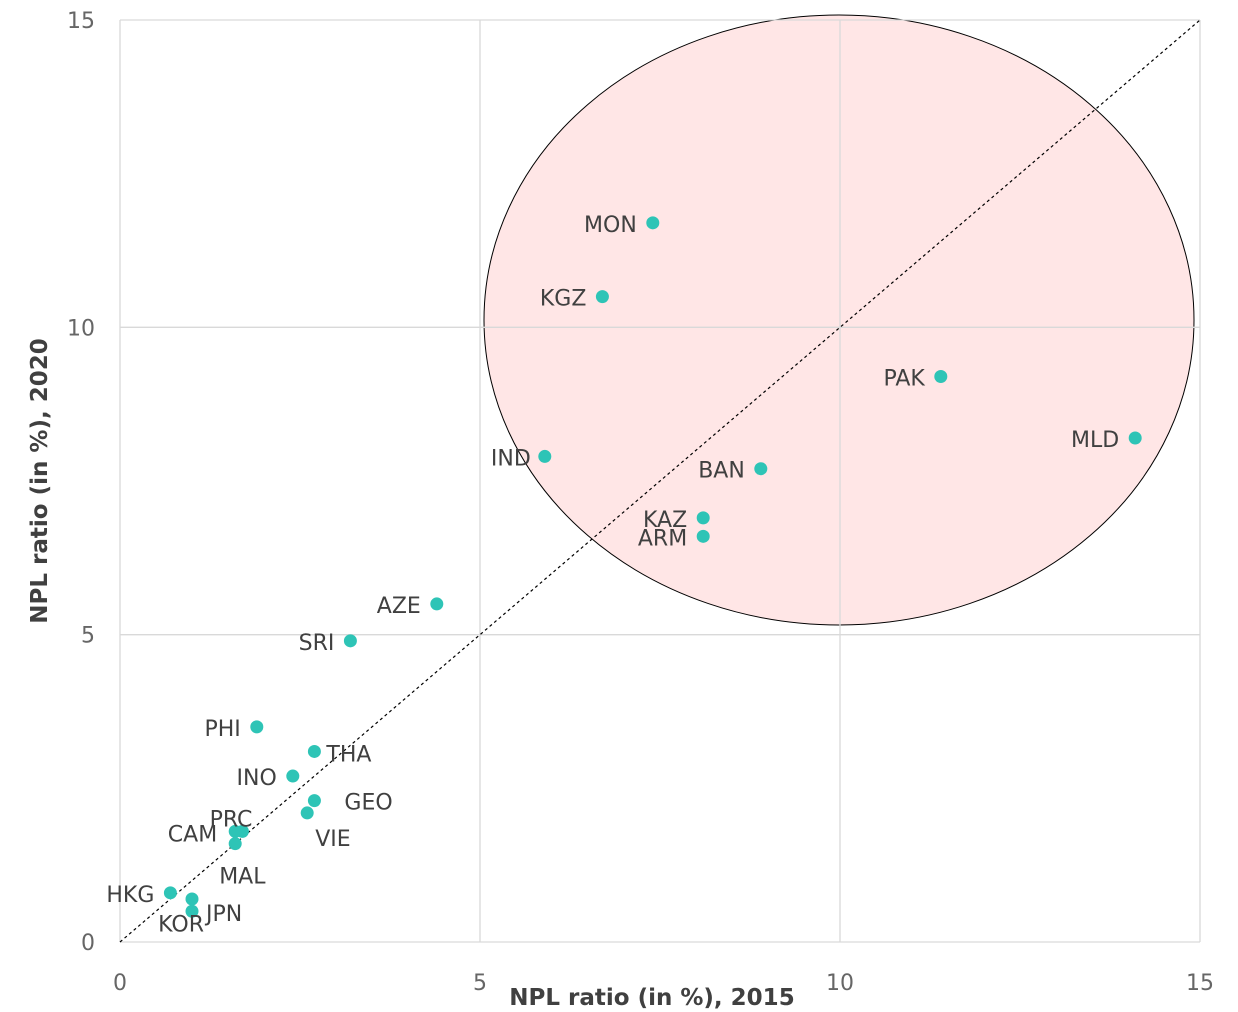 The image size is (1238, 1012). Describe the element at coordinates (81, 328) in the screenshot. I see `y-tick-label-2: 10` at that location.